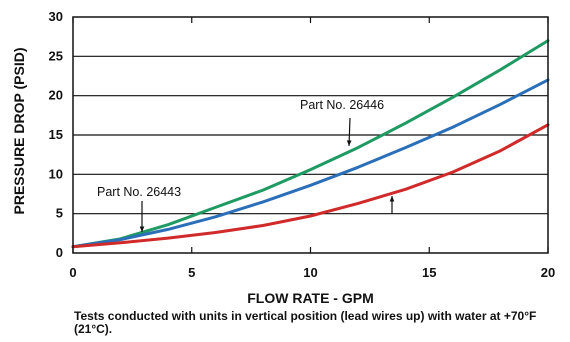 This screenshot has height=342, width=570. I want to click on x-tick-label: 5, so click(191, 272).